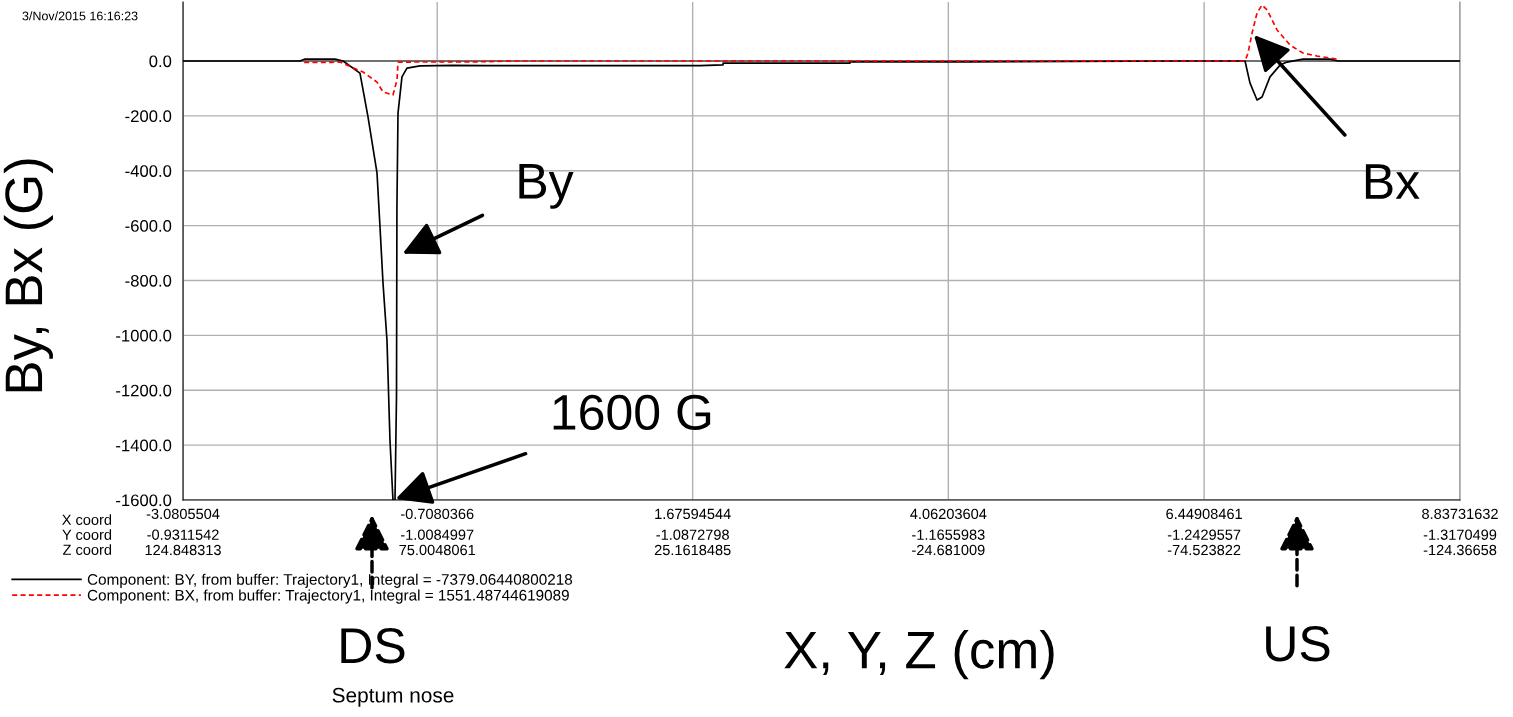 This screenshot has height=717, width=1513. What do you see at coordinates (948, 550) in the screenshot?
I see `text: -24.681009` at bounding box center [948, 550].